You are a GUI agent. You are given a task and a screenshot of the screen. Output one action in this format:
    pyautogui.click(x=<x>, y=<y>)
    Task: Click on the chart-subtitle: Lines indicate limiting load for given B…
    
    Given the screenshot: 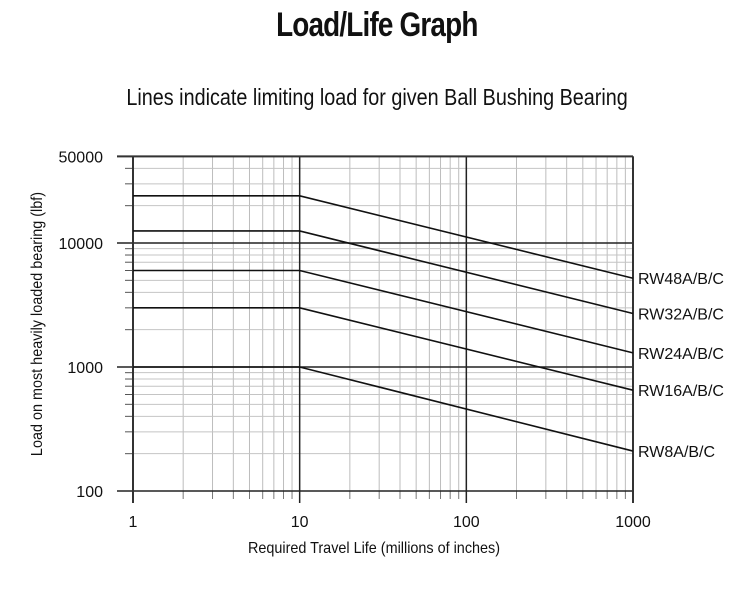 What is the action you would take?
    pyautogui.click(x=377, y=97)
    